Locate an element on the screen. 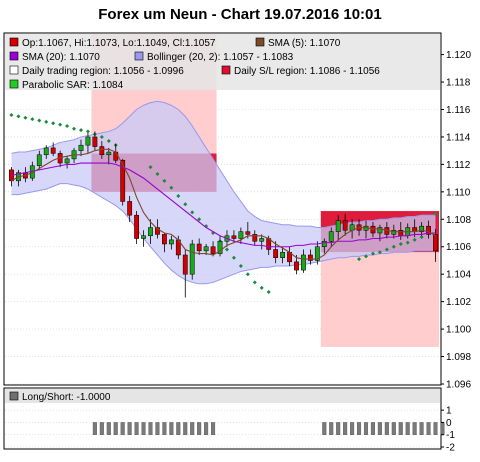  y-axis-sub: -2 -101 is located at coordinates (448, 430).